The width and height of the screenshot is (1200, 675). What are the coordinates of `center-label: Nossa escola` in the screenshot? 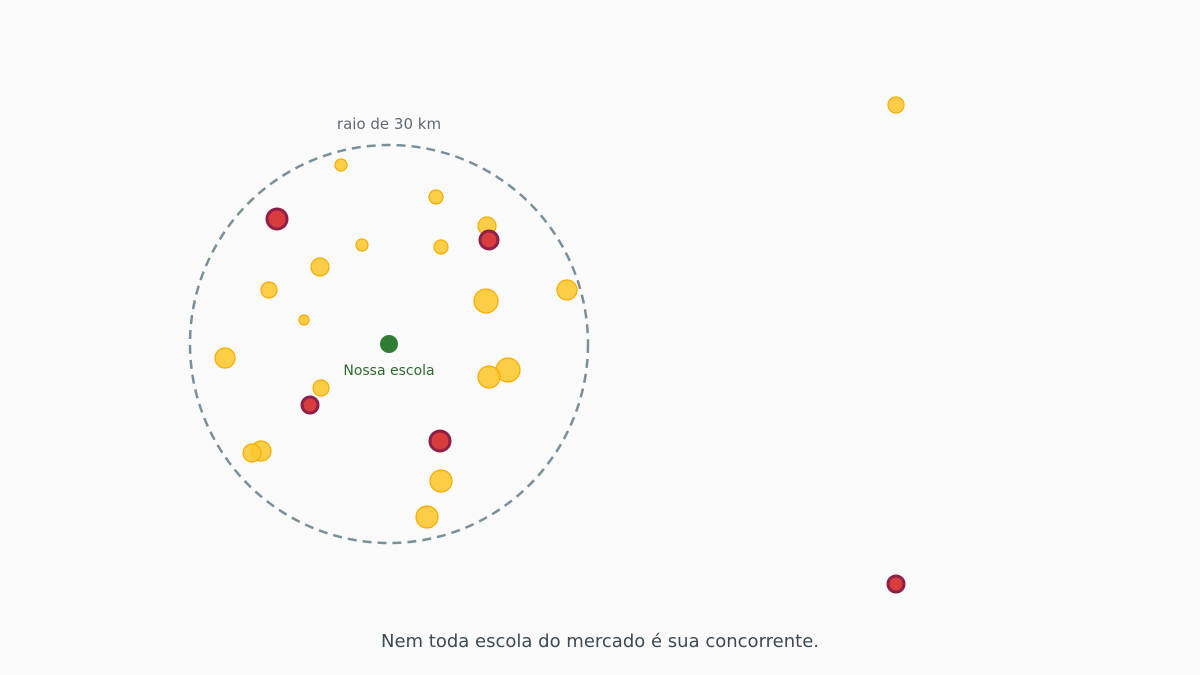 It's located at (388, 371).